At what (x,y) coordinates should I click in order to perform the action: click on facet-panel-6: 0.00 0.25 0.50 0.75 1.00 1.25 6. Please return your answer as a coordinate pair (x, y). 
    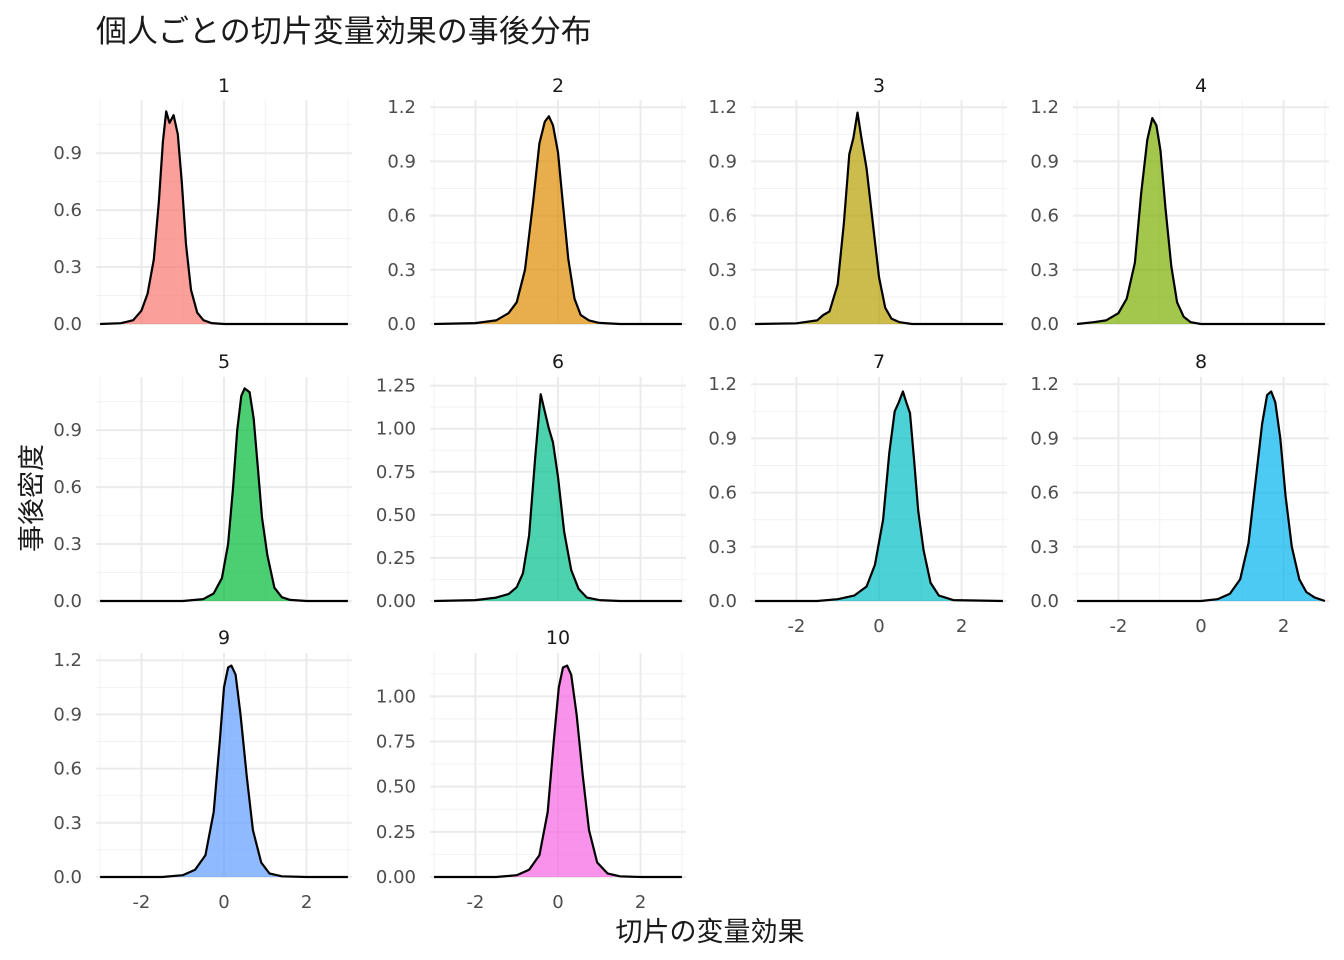
    Looking at the image, I should click on (531, 481).